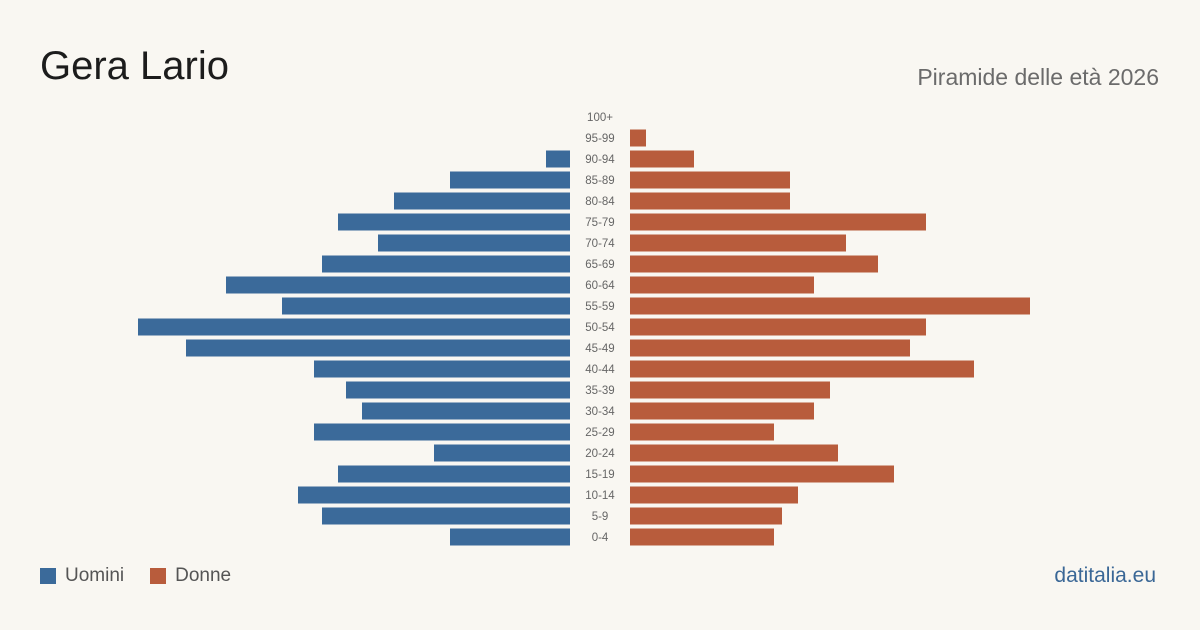 This screenshot has width=1200, height=630. I want to click on site-link: datitalia.eu, so click(1105, 575).